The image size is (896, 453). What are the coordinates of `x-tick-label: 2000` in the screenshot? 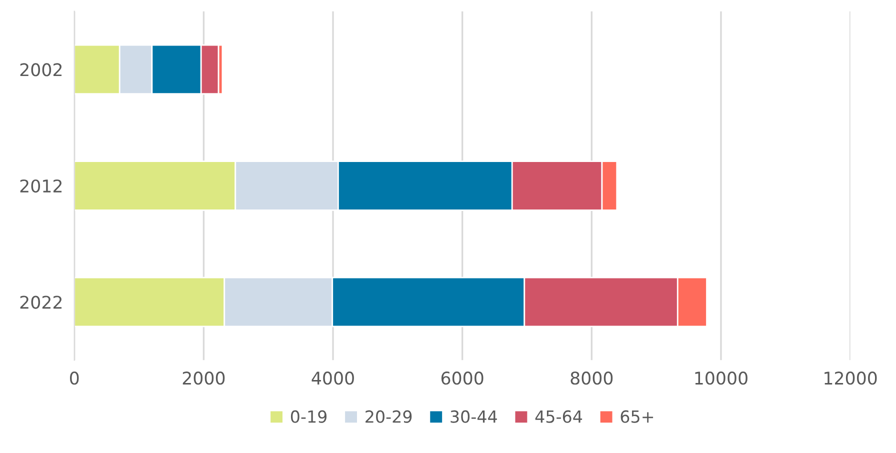 It's located at (203, 378).